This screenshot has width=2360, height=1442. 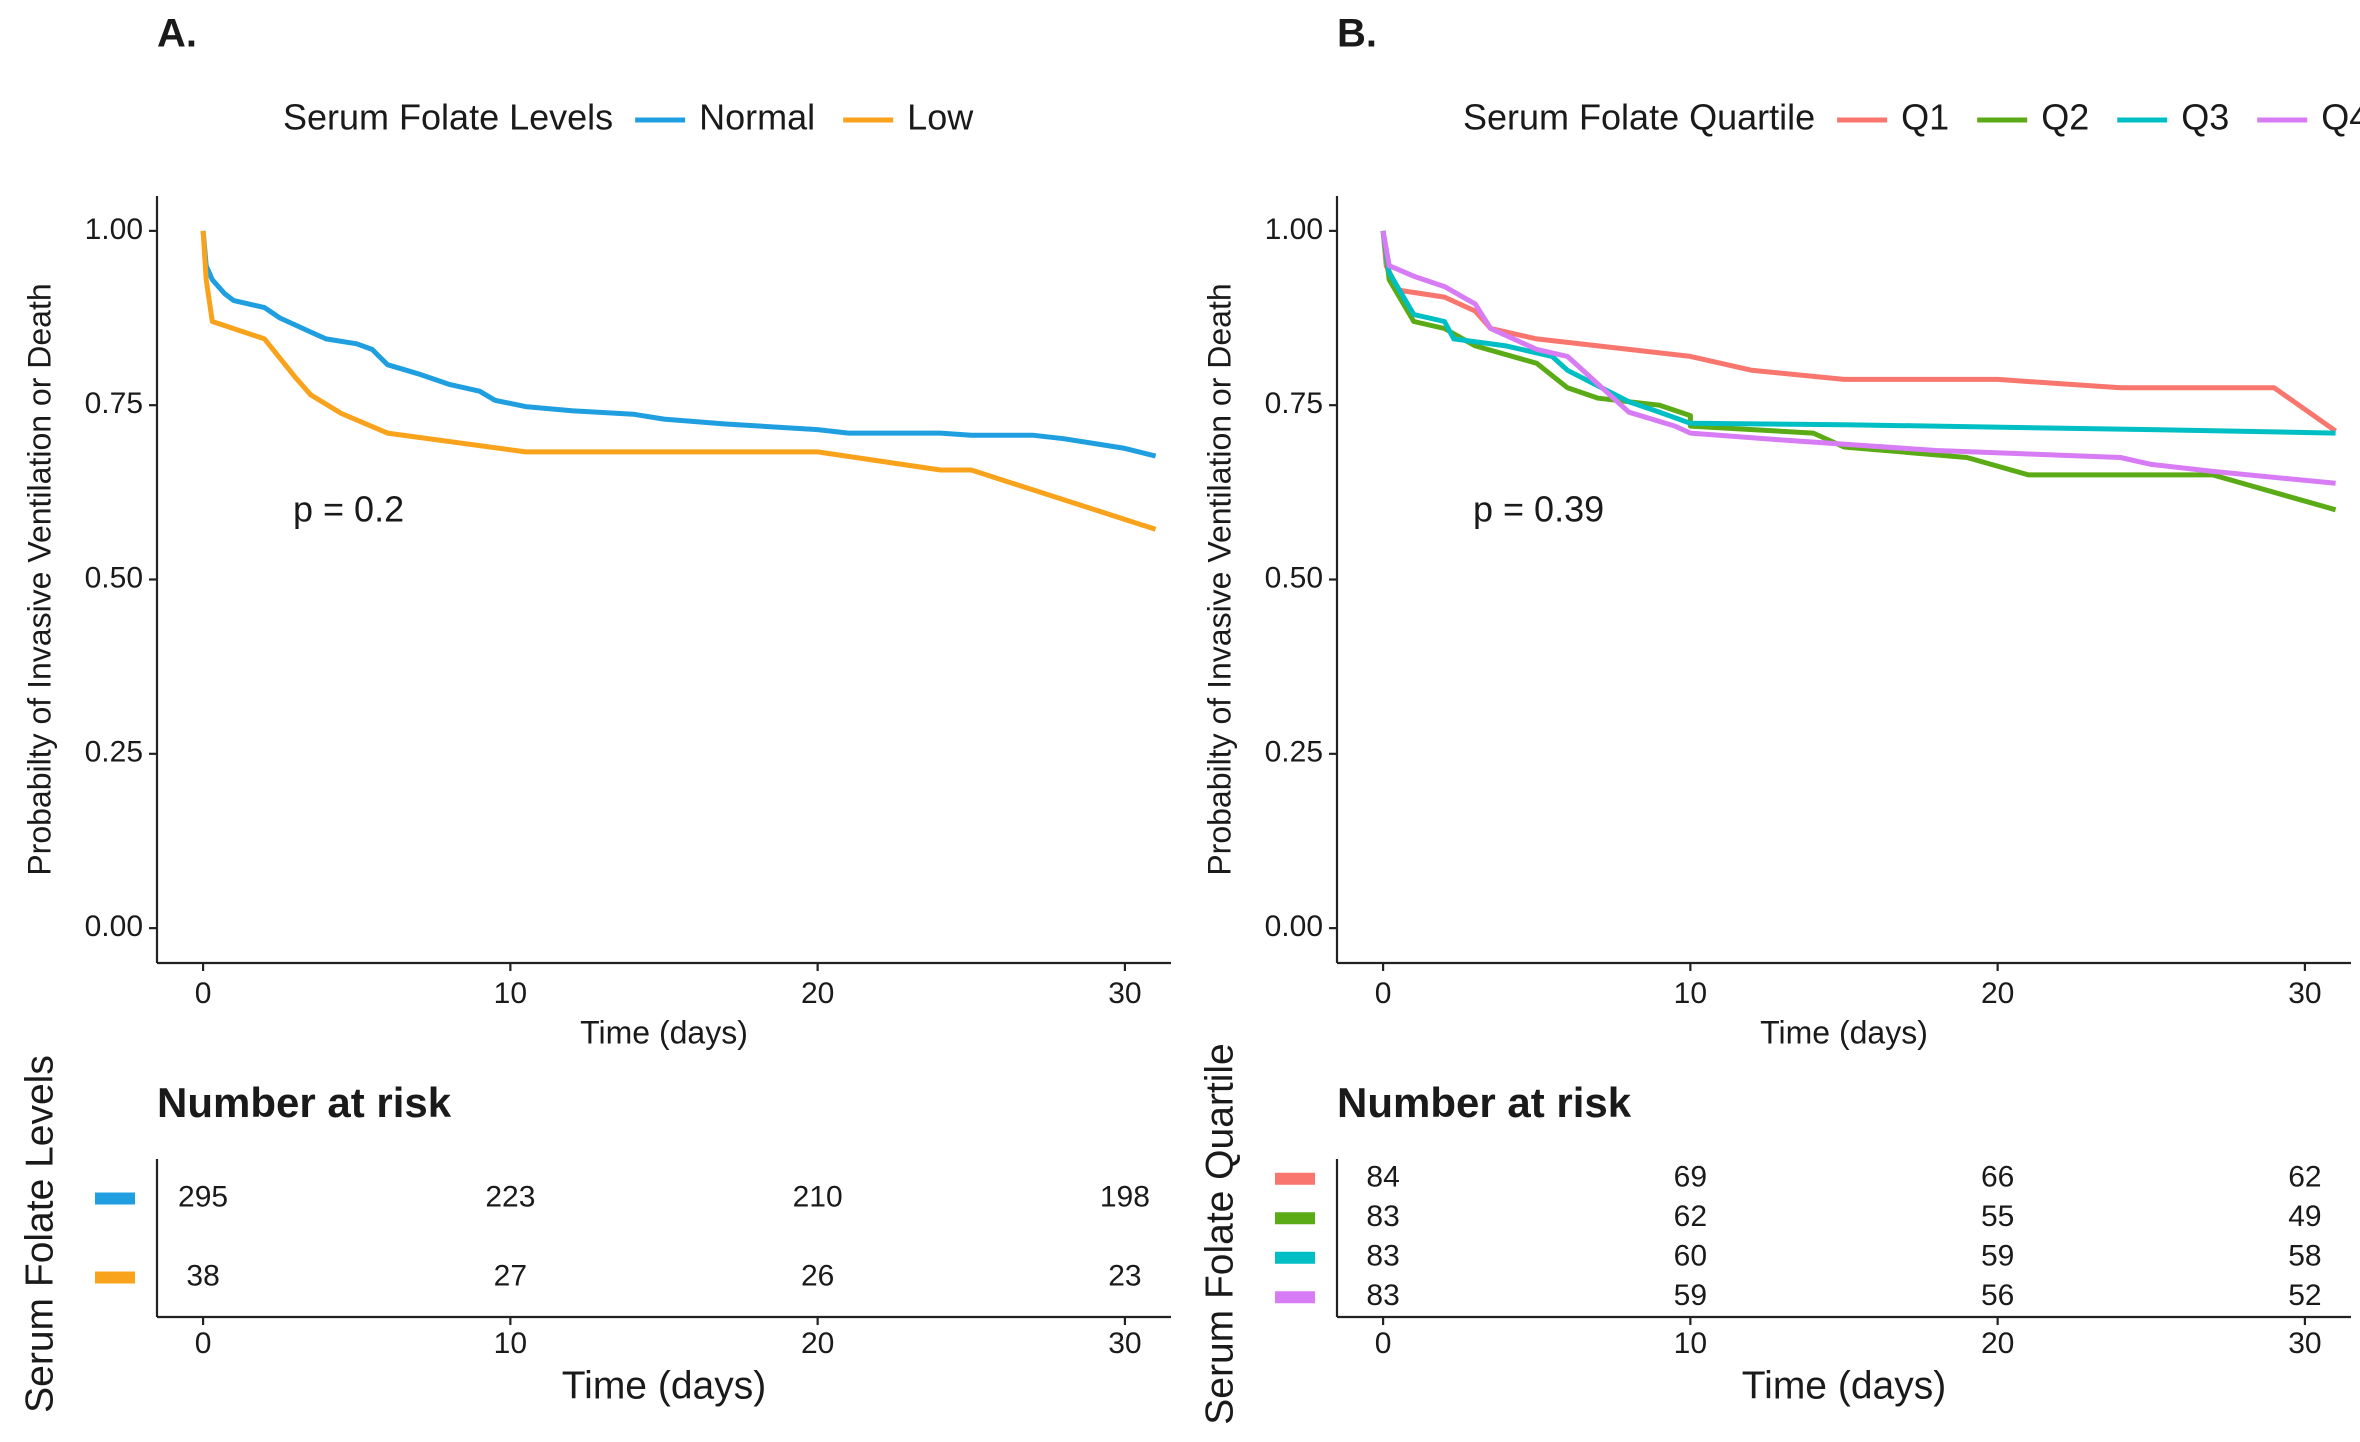 What do you see at coordinates (2065, 117) in the screenshot?
I see `legend-label: Q2` at bounding box center [2065, 117].